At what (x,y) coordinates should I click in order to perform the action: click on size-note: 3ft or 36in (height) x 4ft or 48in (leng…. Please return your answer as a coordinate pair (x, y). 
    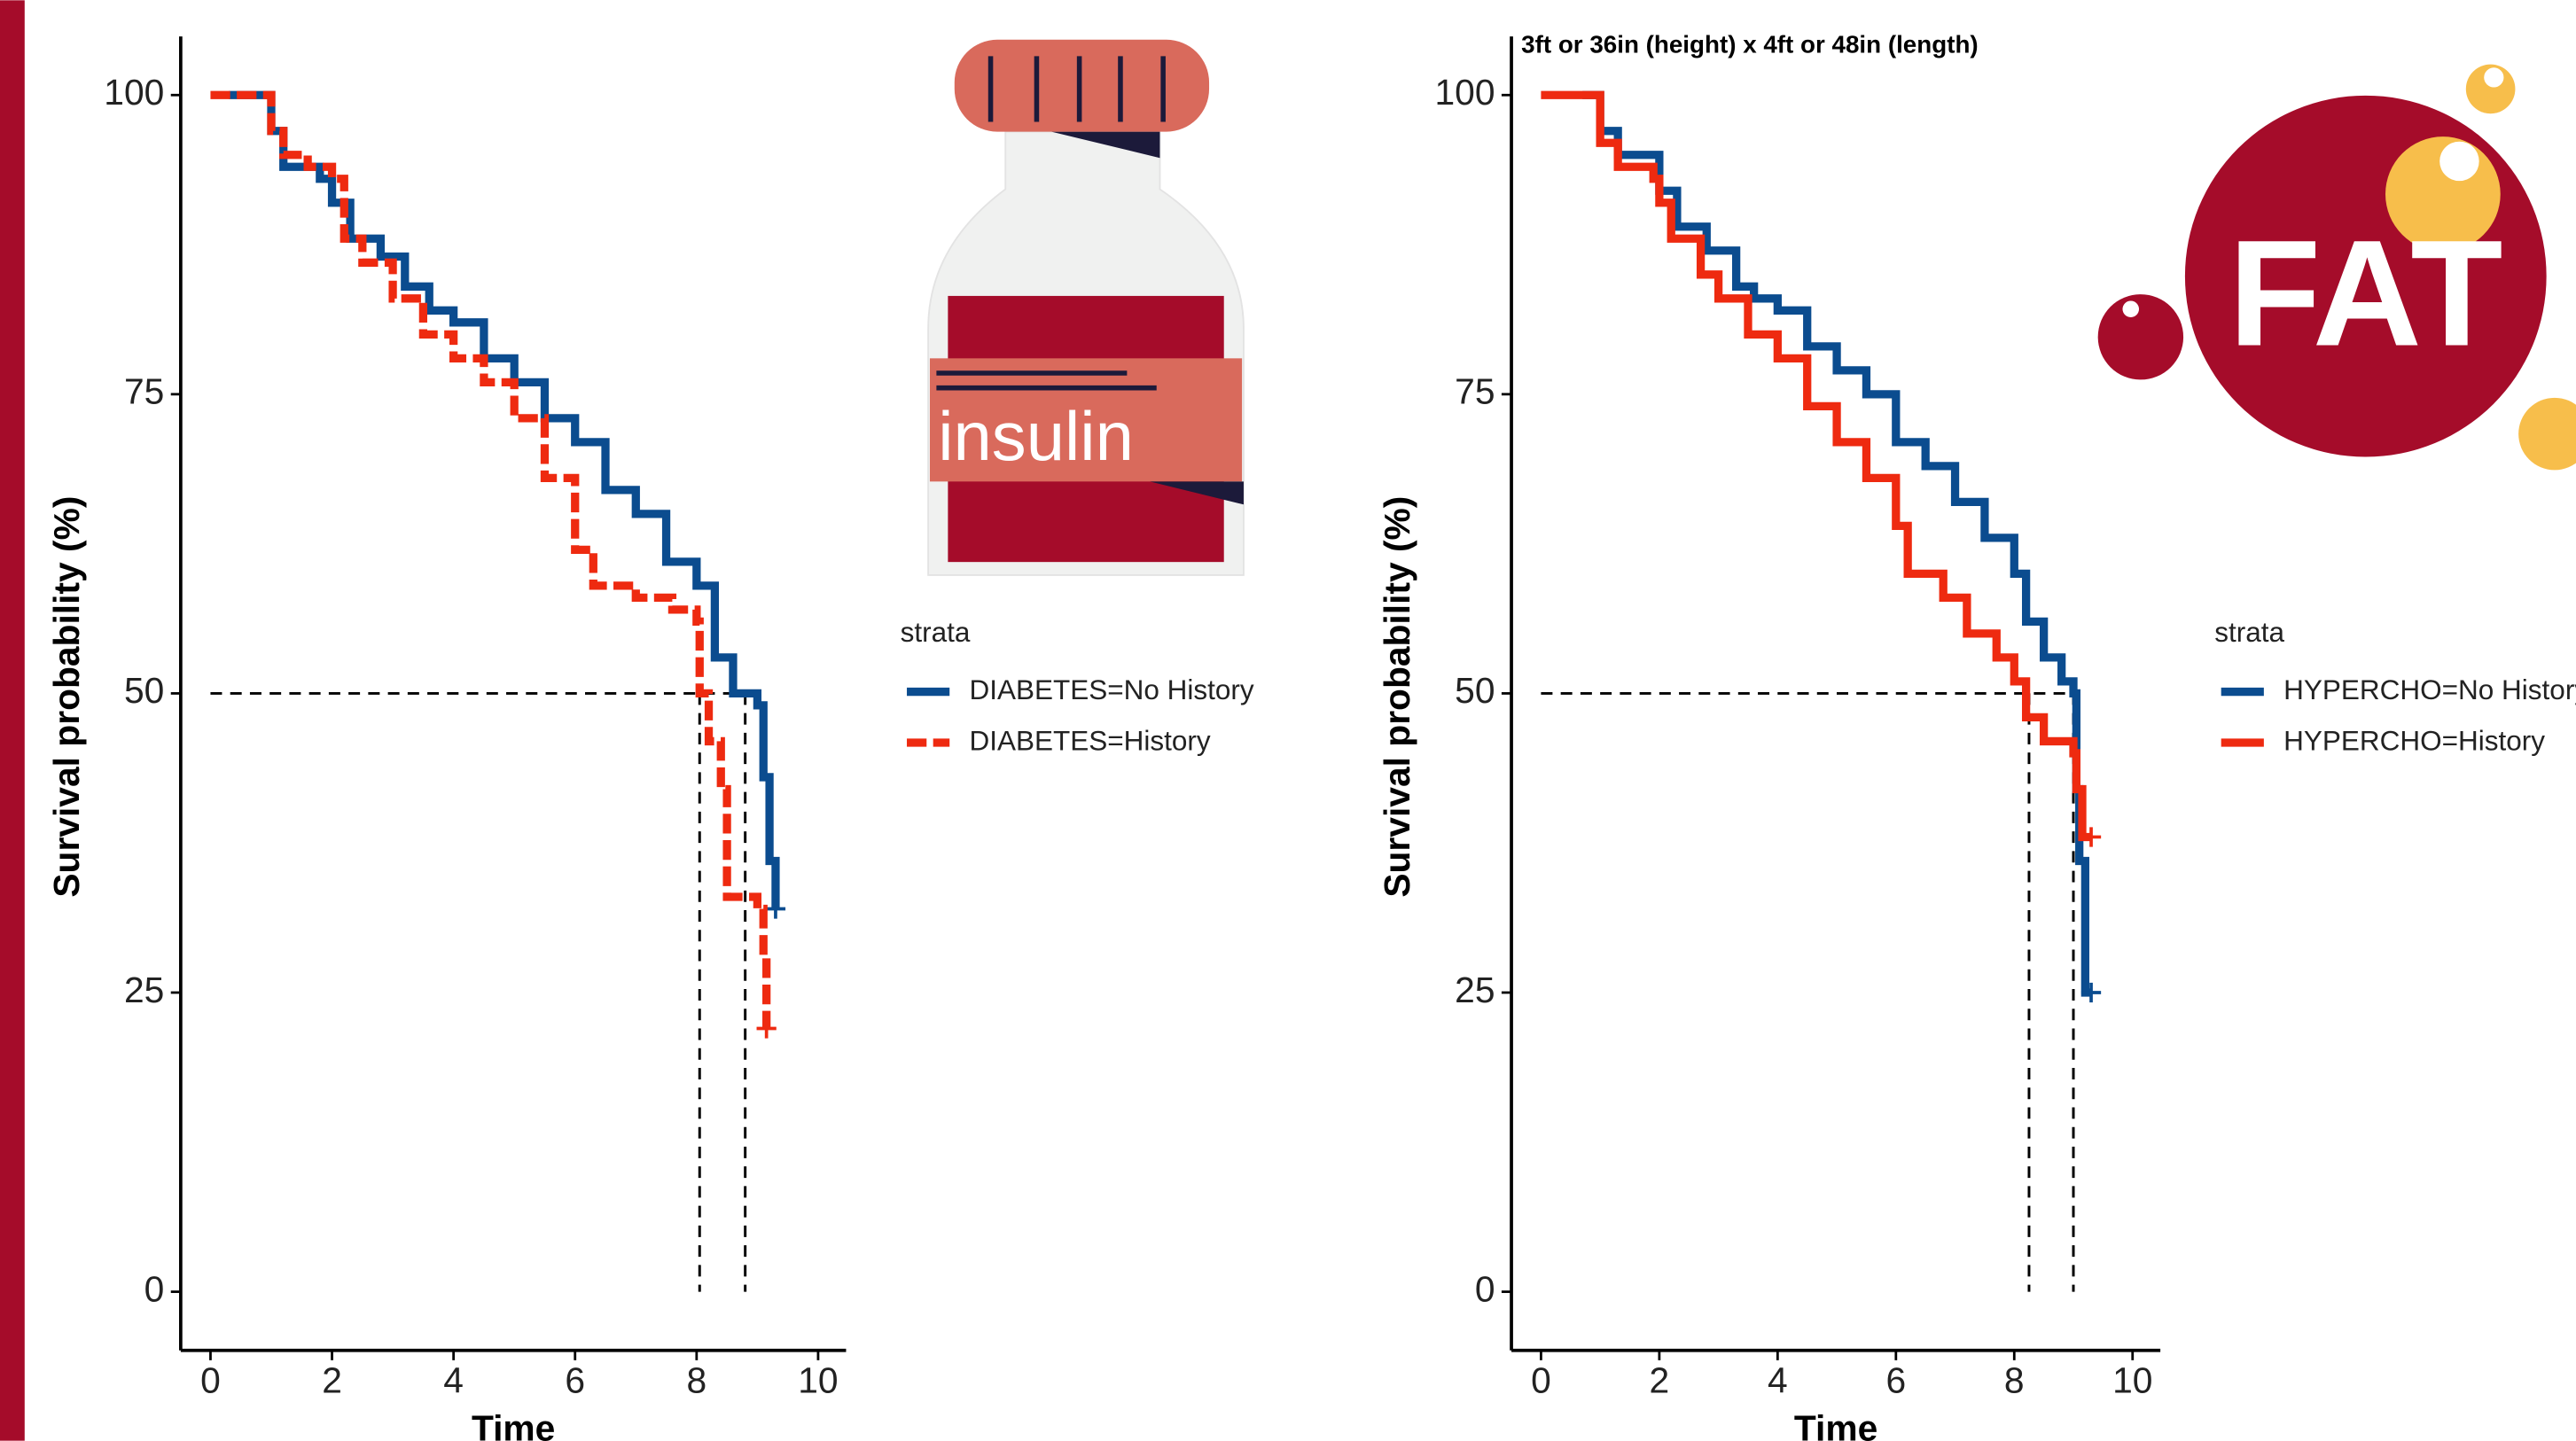
    Looking at the image, I should click on (1750, 44).